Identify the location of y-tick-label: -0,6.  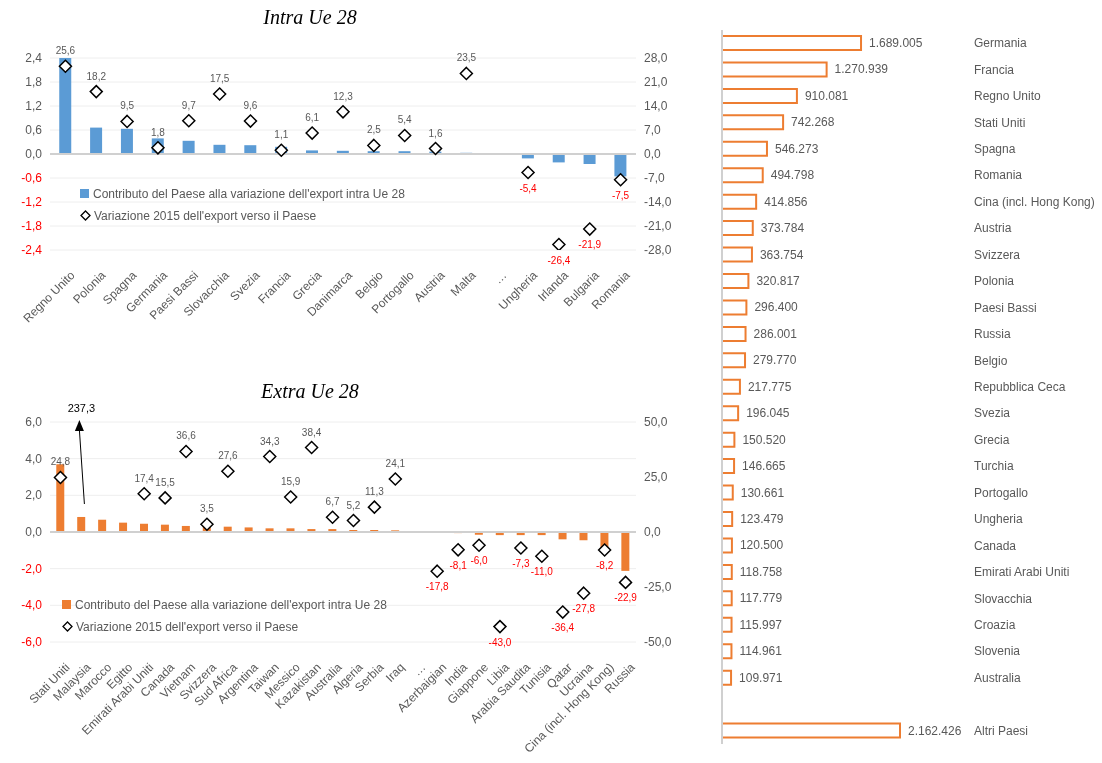
(32, 178).